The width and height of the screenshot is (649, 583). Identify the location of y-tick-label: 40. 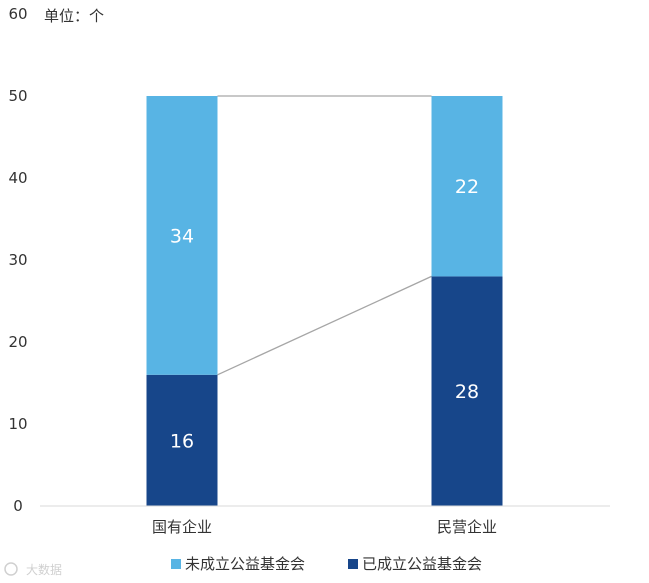
(17, 178).